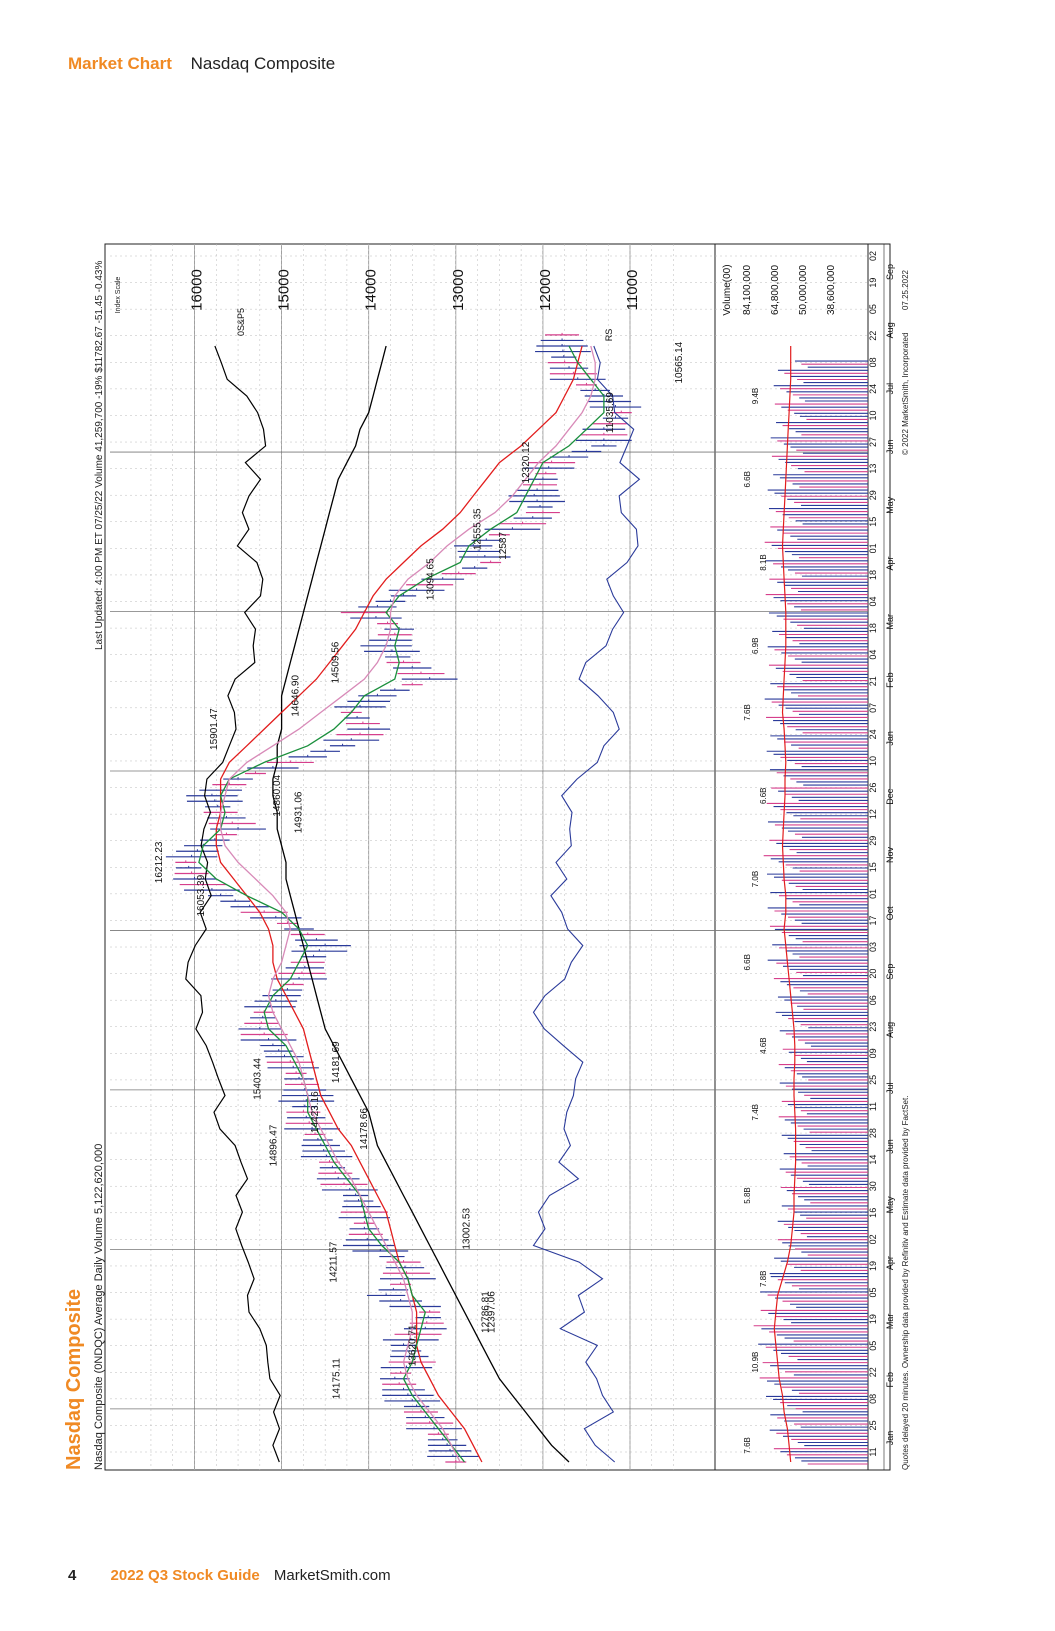 The width and height of the screenshot is (1055, 1631). I want to click on volume-tick-label: 50,000,000, so click(803, 290).